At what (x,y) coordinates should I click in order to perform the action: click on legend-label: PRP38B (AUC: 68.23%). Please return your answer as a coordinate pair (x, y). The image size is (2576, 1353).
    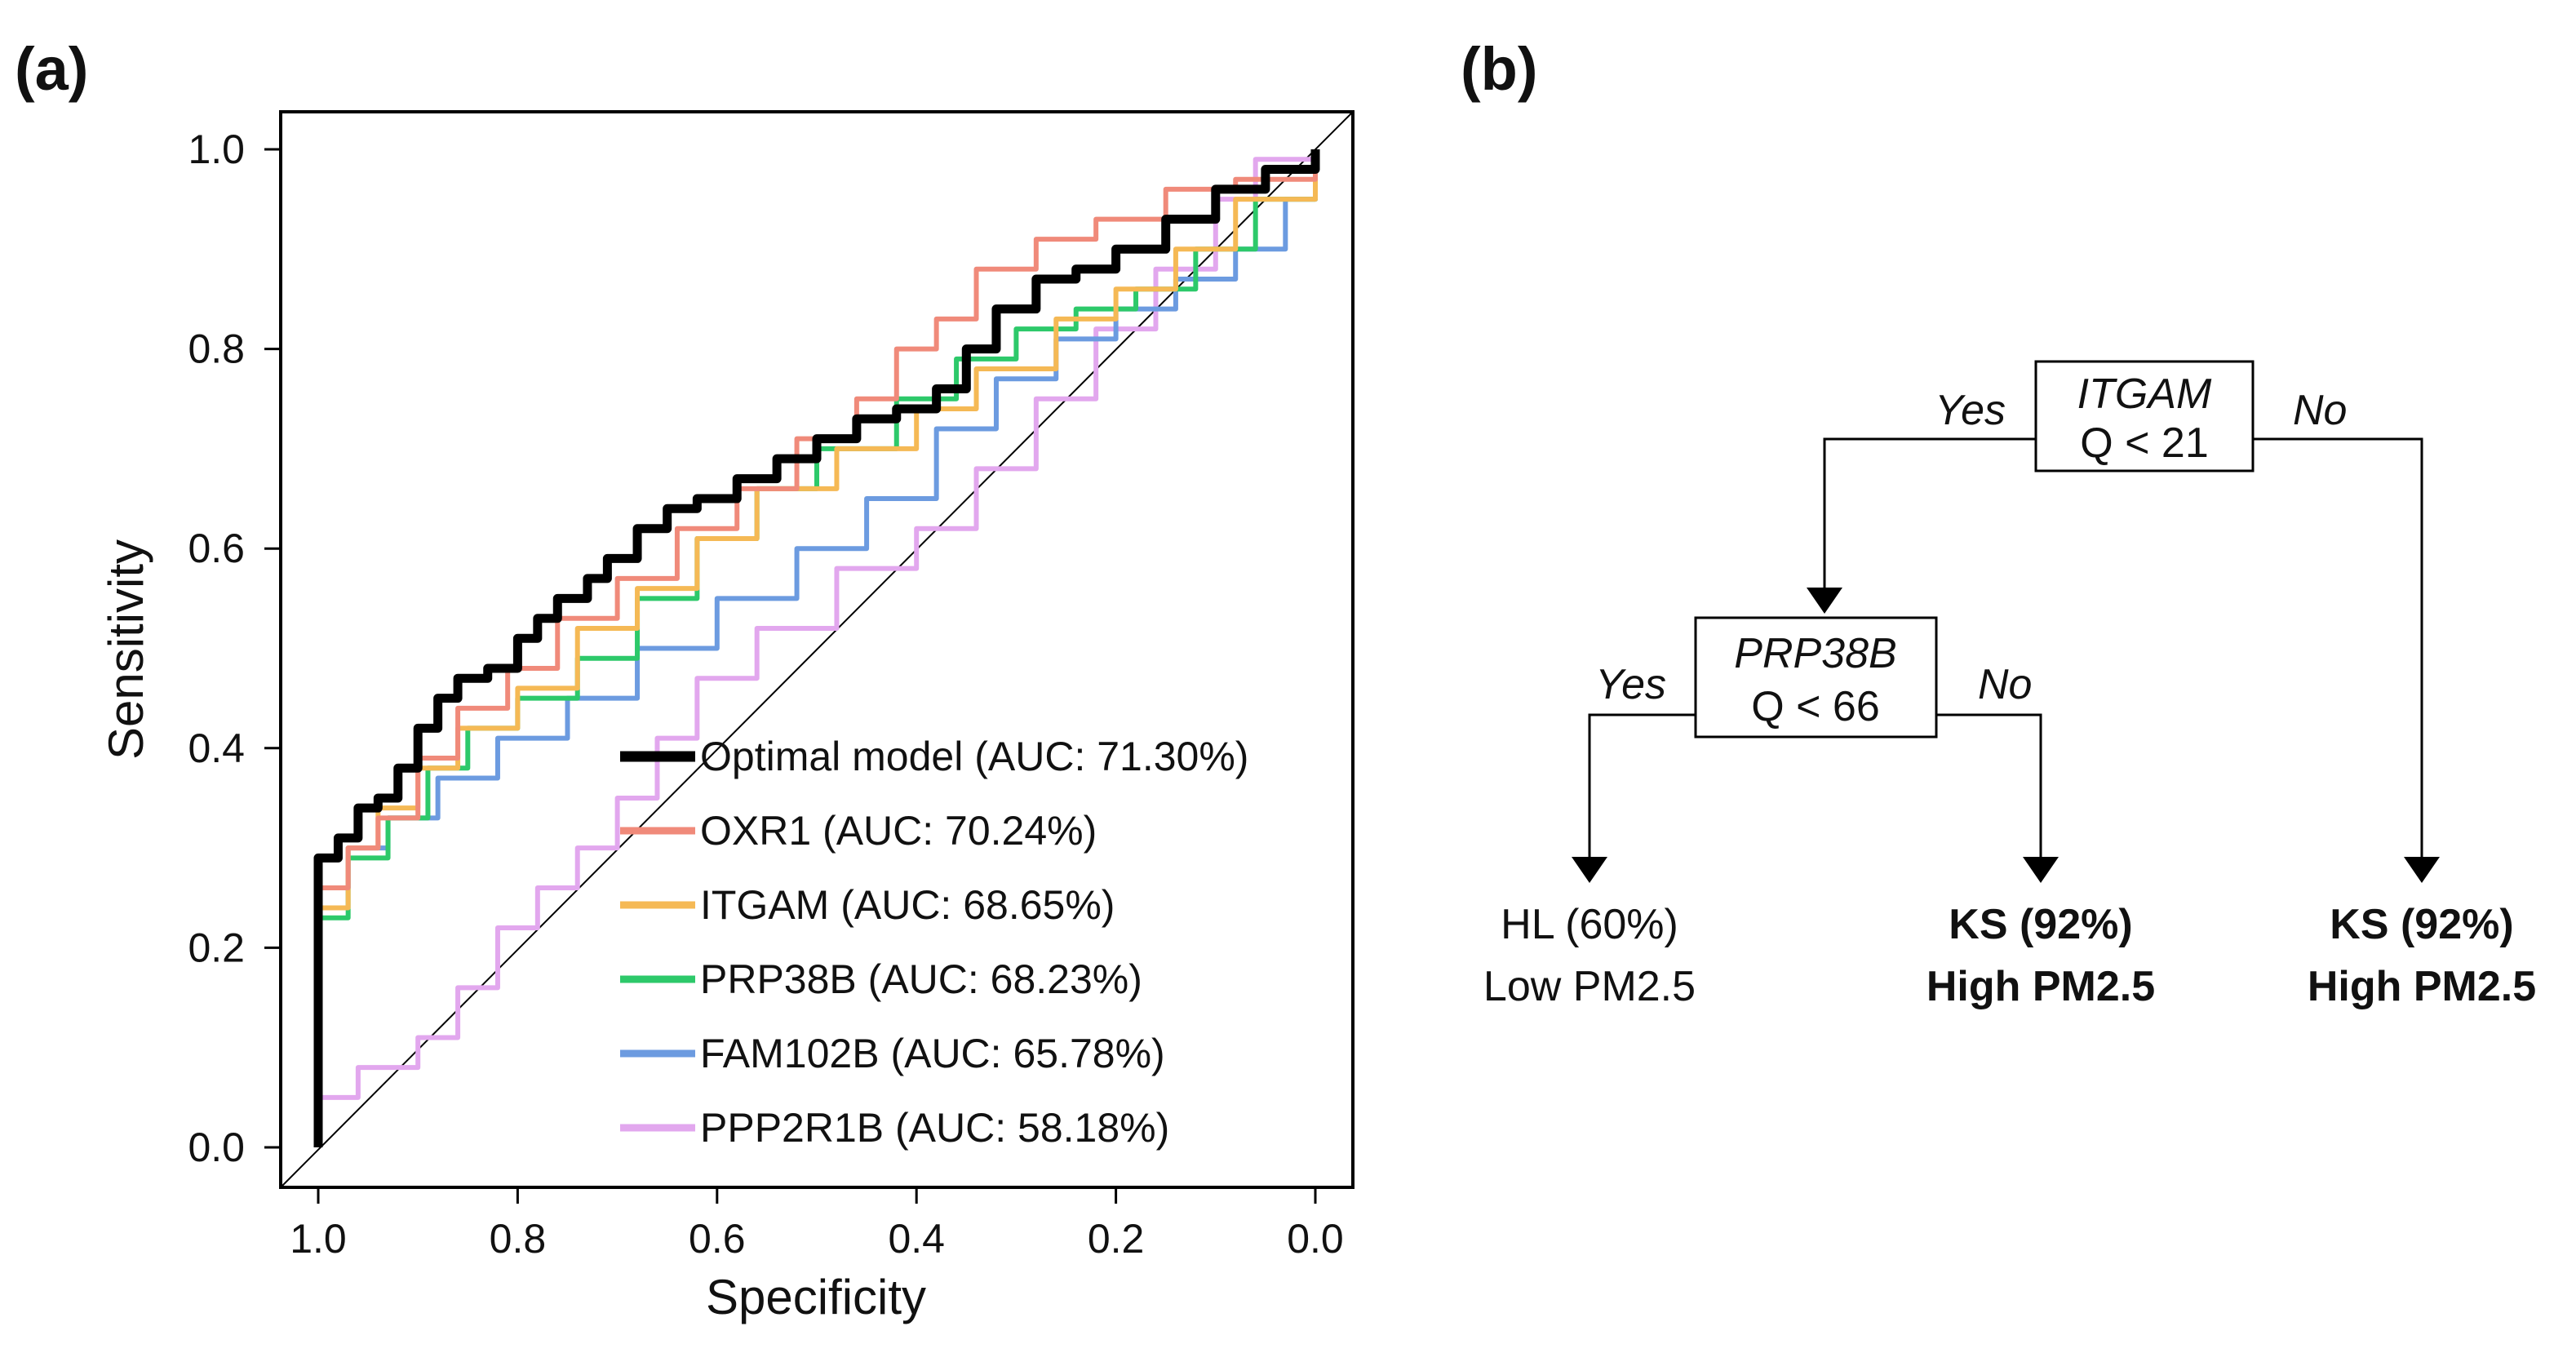
    Looking at the image, I should click on (921, 979).